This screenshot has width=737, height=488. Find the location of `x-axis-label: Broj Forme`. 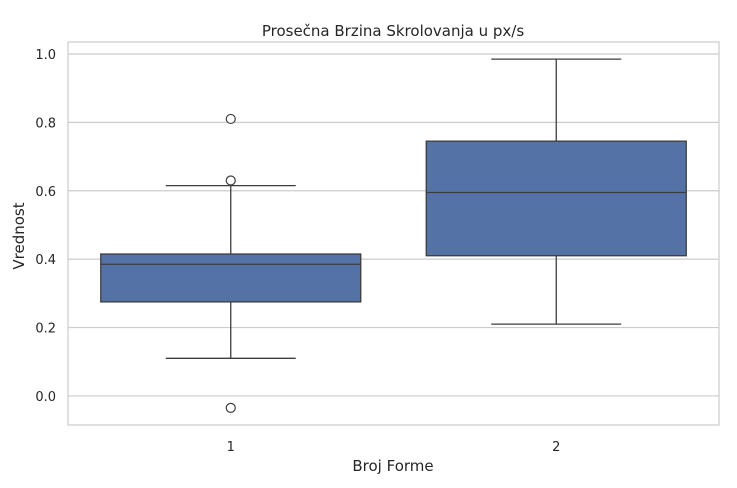

x-axis-label: Broj Forme is located at coordinates (392, 466).